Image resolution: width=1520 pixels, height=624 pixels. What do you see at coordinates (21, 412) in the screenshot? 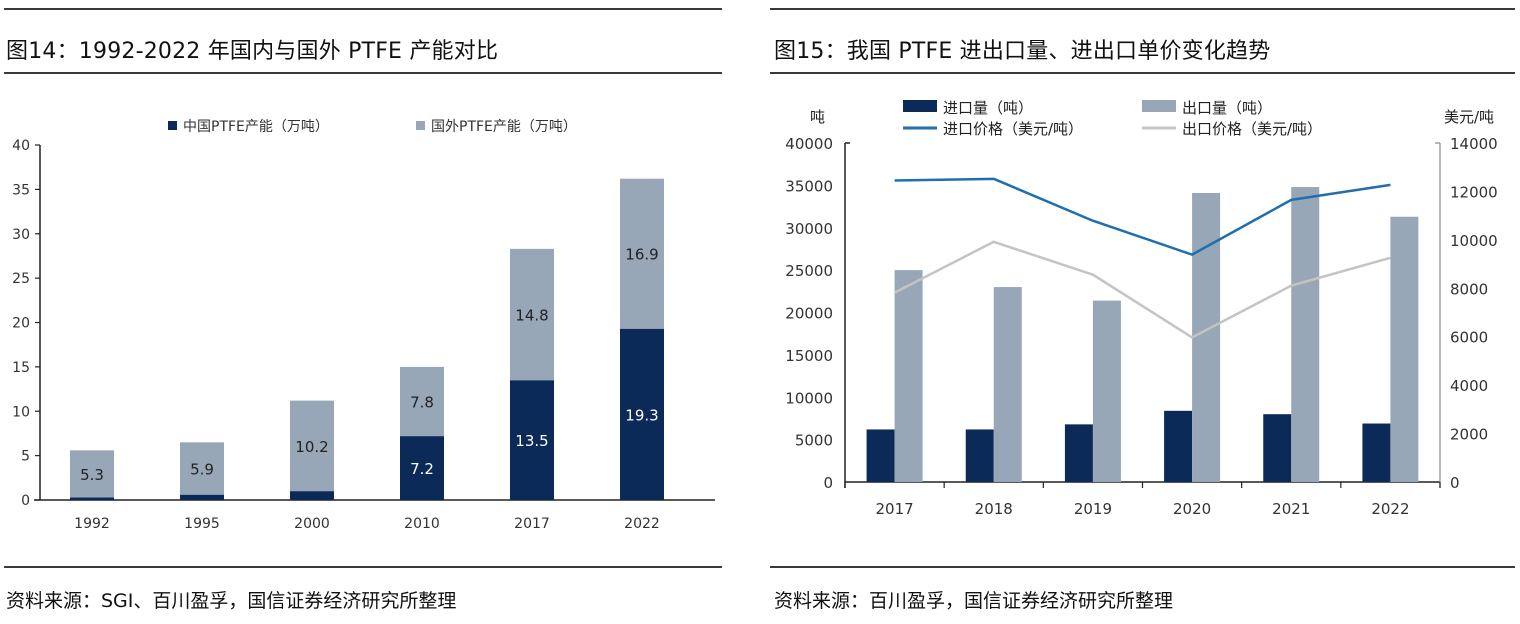
I see `y-tick-label: 10` at bounding box center [21, 412].